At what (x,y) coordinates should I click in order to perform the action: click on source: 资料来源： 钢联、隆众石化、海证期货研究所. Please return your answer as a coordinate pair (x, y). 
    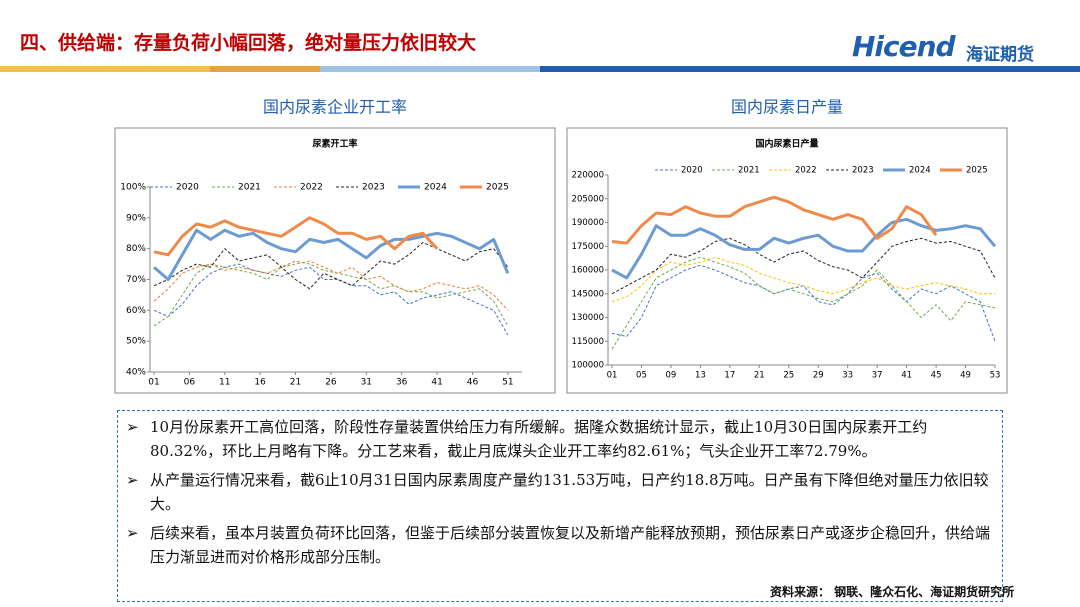
    Looking at the image, I should click on (892, 592).